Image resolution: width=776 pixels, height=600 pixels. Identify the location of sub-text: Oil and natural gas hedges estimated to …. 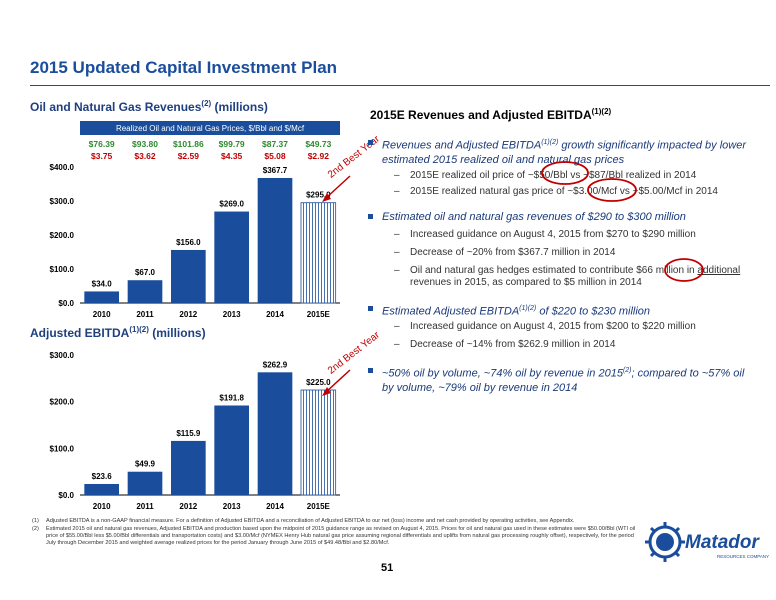
(554, 270).